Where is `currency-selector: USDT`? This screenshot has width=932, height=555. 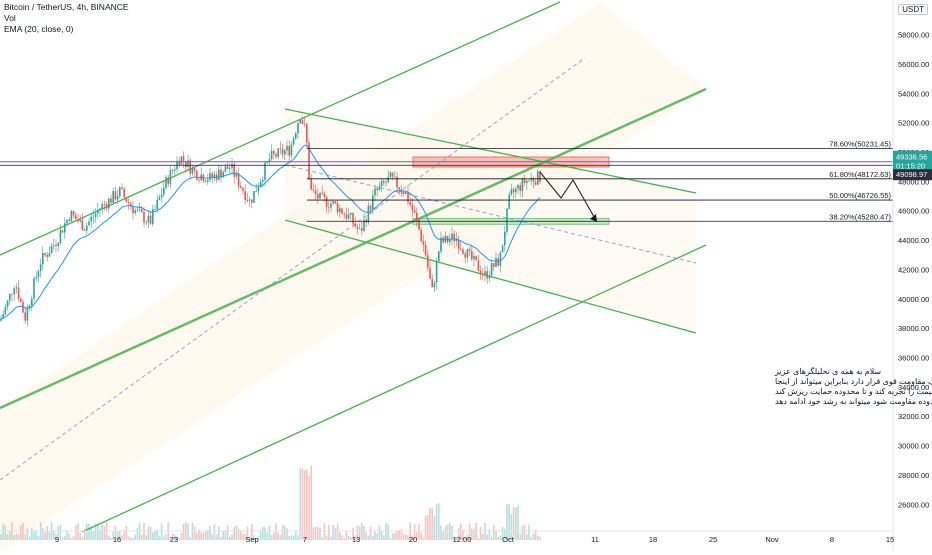
currency-selector: USDT is located at coordinates (913, 9).